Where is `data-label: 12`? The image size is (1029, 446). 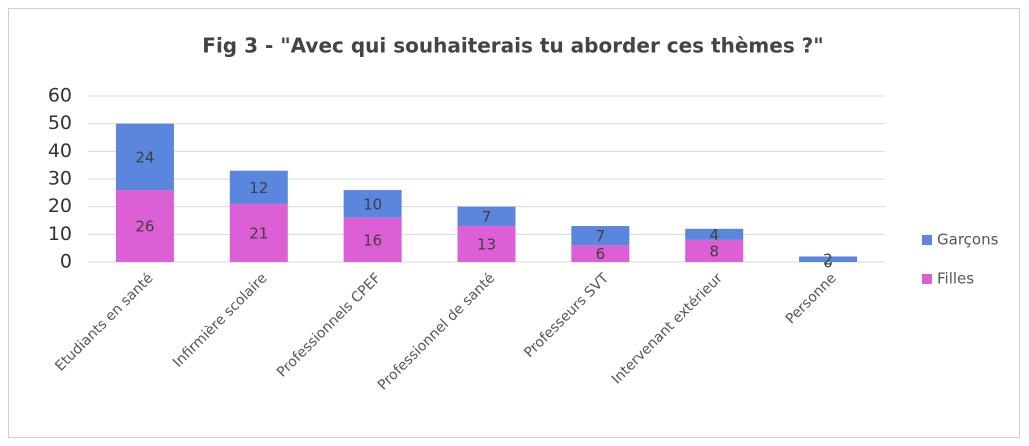 data-label: 12 is located at coordinates (258, 188).